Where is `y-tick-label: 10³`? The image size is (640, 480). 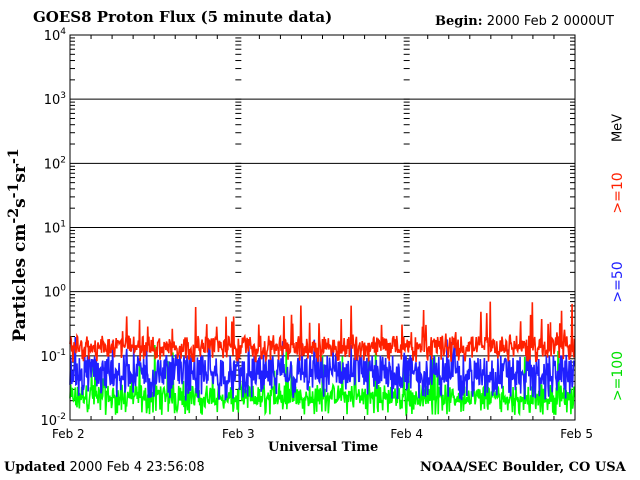 y-tick-label: 10³ is located at coordinates (55, 99).